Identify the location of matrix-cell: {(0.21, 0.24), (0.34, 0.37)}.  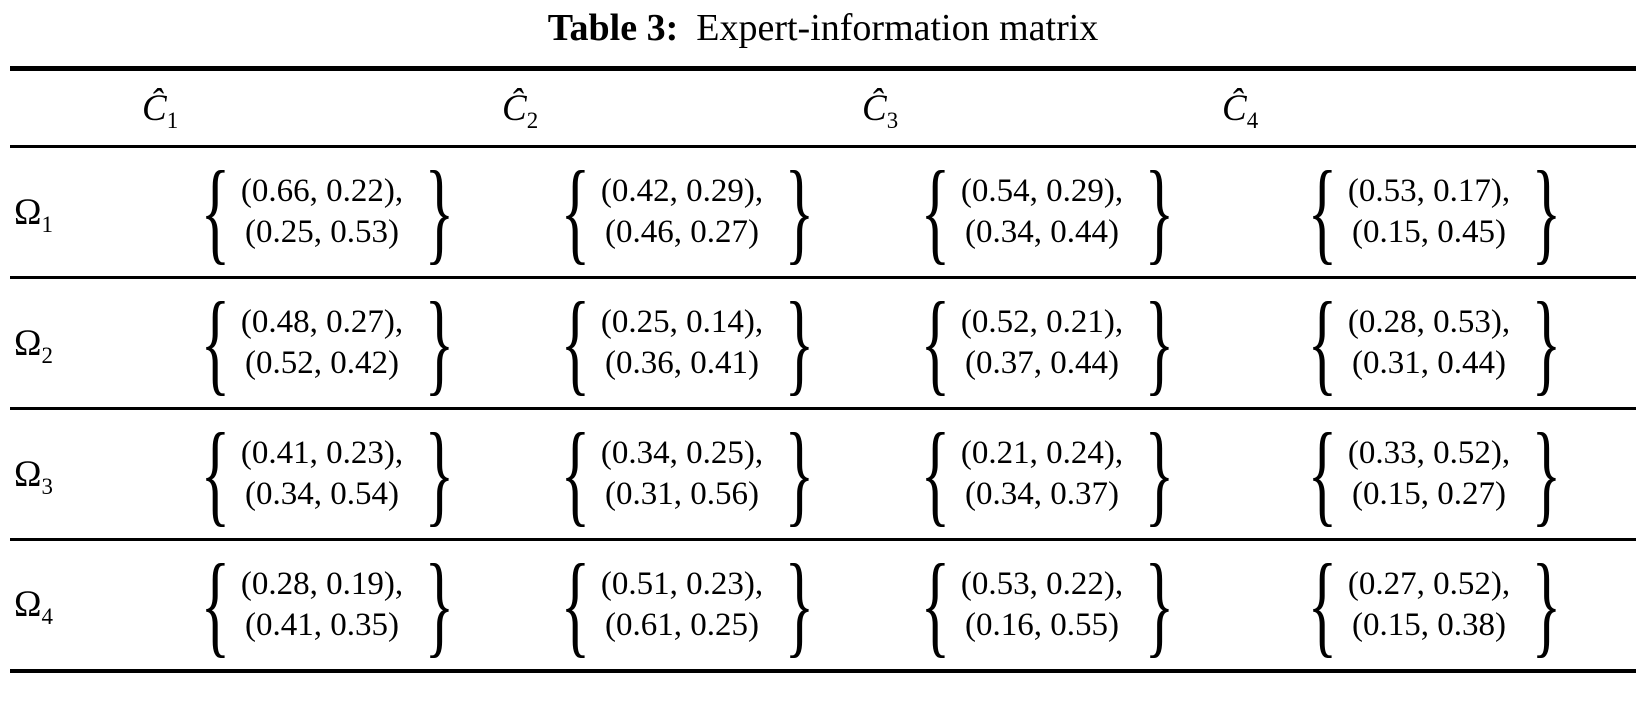
(1042, 474).